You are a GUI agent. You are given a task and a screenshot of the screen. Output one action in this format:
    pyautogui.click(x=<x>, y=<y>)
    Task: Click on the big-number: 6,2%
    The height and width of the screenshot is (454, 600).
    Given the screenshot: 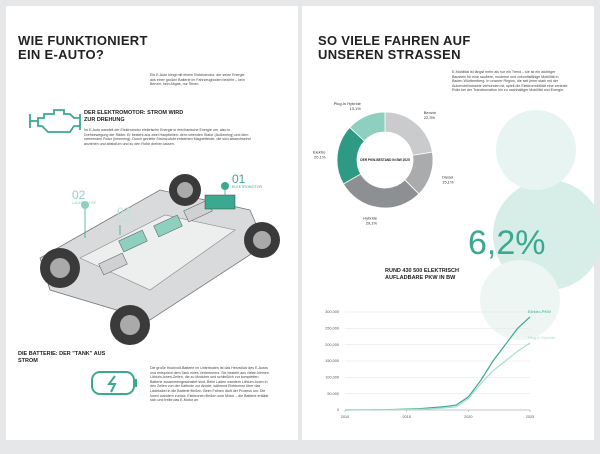 What is the action you would take?
    pyautogui.click(x=507, y=243)
    